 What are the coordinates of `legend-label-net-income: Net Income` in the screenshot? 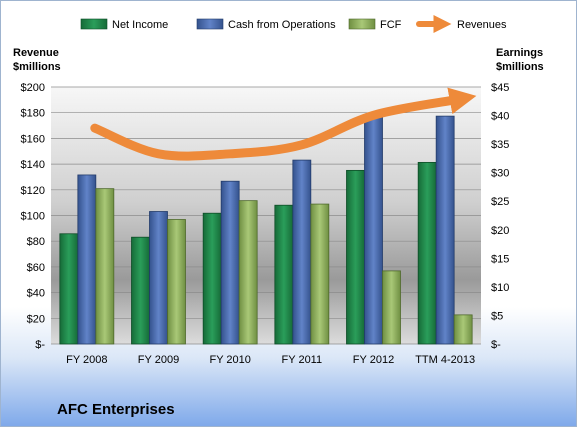 It's located at (140, 25).